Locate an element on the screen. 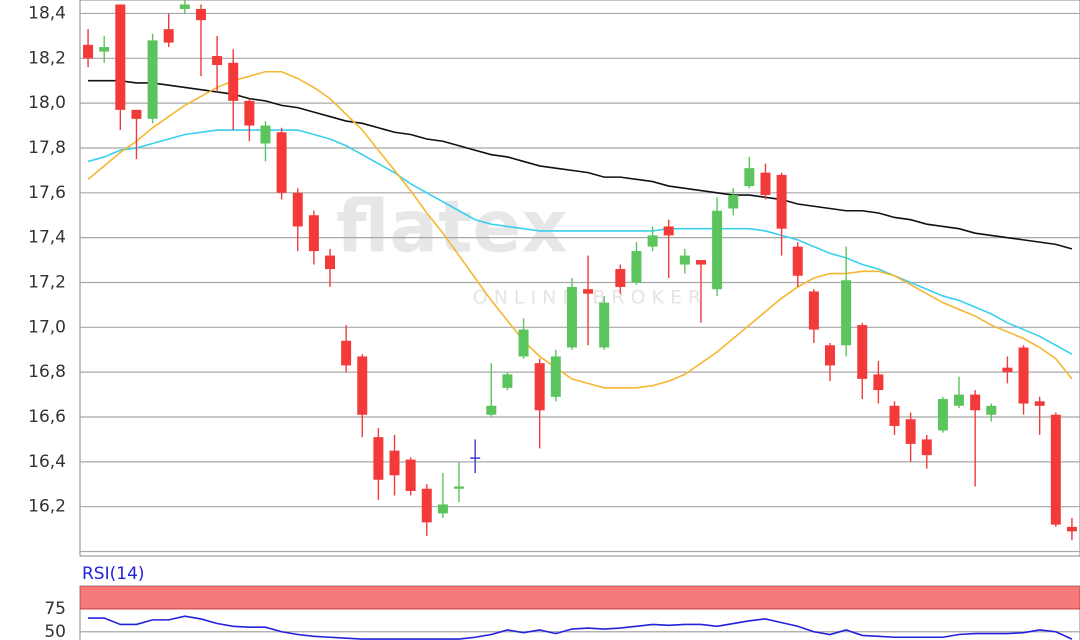  y-tick-label: 17,4 is located at coordinates (47, 238).